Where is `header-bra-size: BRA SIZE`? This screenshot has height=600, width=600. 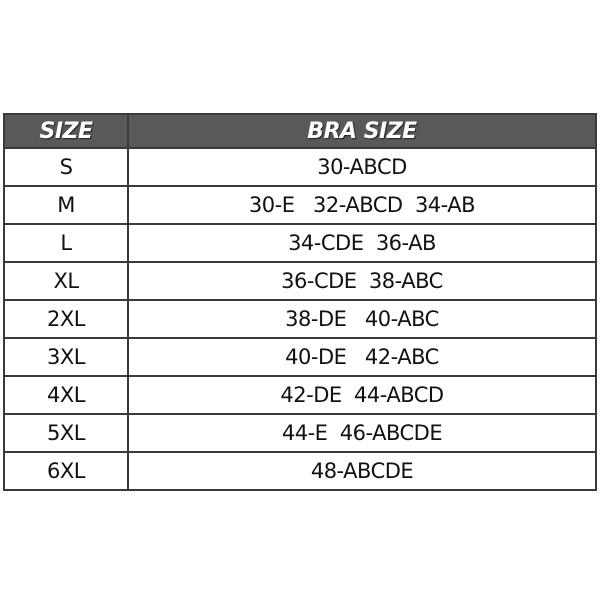
header-bra-size: BRA SIZE is located at coordinates (362, 131).